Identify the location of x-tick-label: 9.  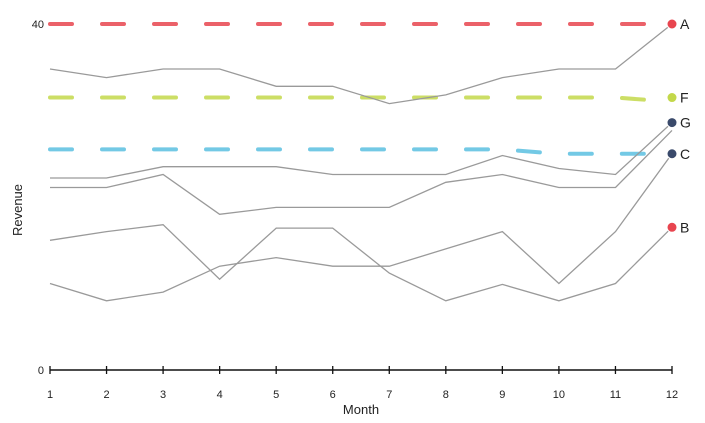
(502, 395).